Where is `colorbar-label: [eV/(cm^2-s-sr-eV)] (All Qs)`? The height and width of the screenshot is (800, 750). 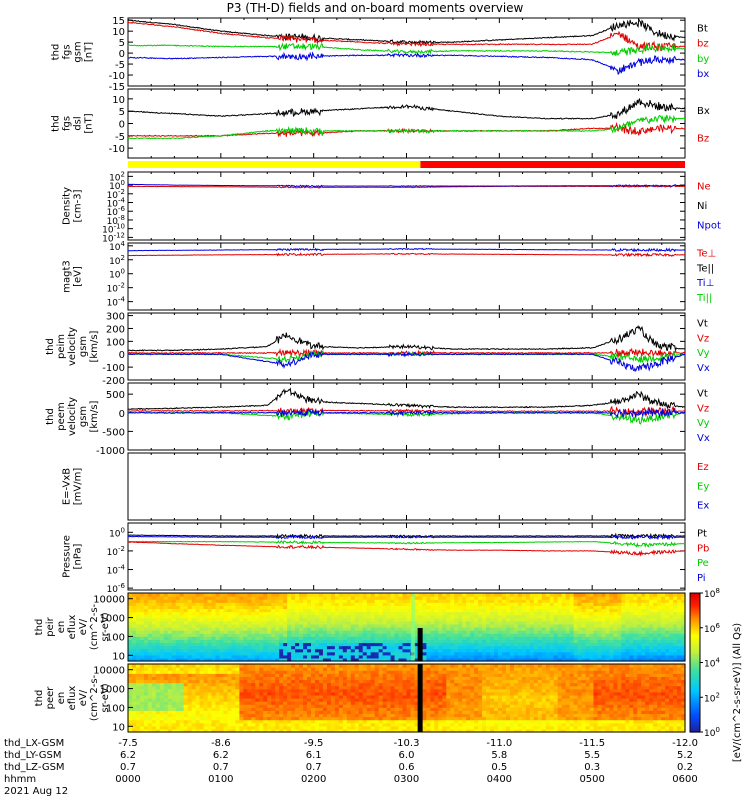
colorbar-label: [eV/(cm^2-s-sr-eV)] (All Qs) is located at coordinates (737, 692).